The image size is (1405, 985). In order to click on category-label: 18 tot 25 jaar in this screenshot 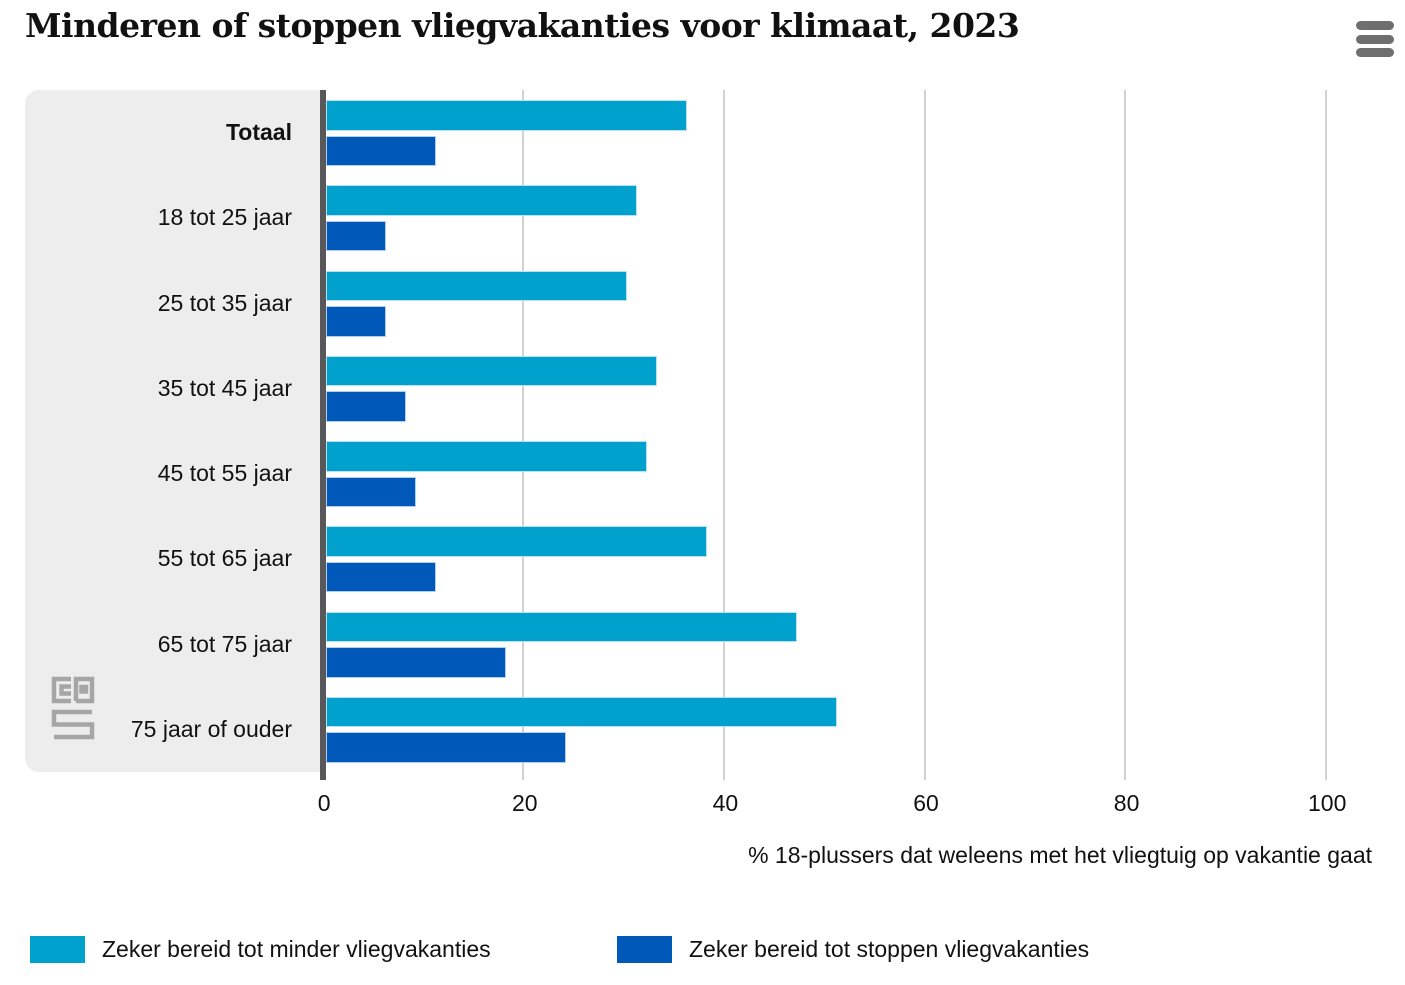, I will do `click(224, 217)`.